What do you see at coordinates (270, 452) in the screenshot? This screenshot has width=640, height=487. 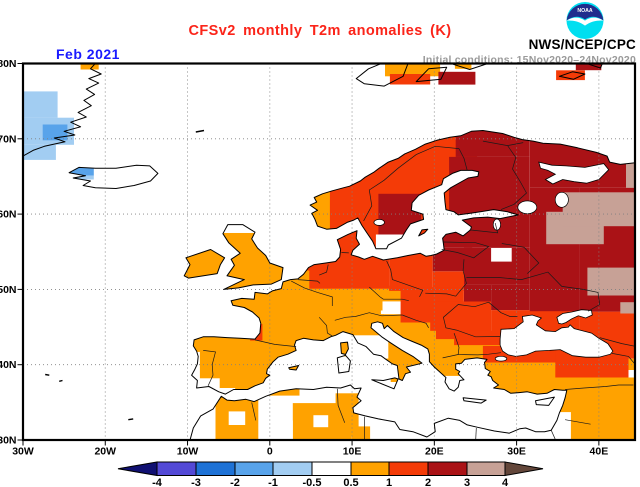 I see `lon-label: 0` at bounding box center [270, 452].